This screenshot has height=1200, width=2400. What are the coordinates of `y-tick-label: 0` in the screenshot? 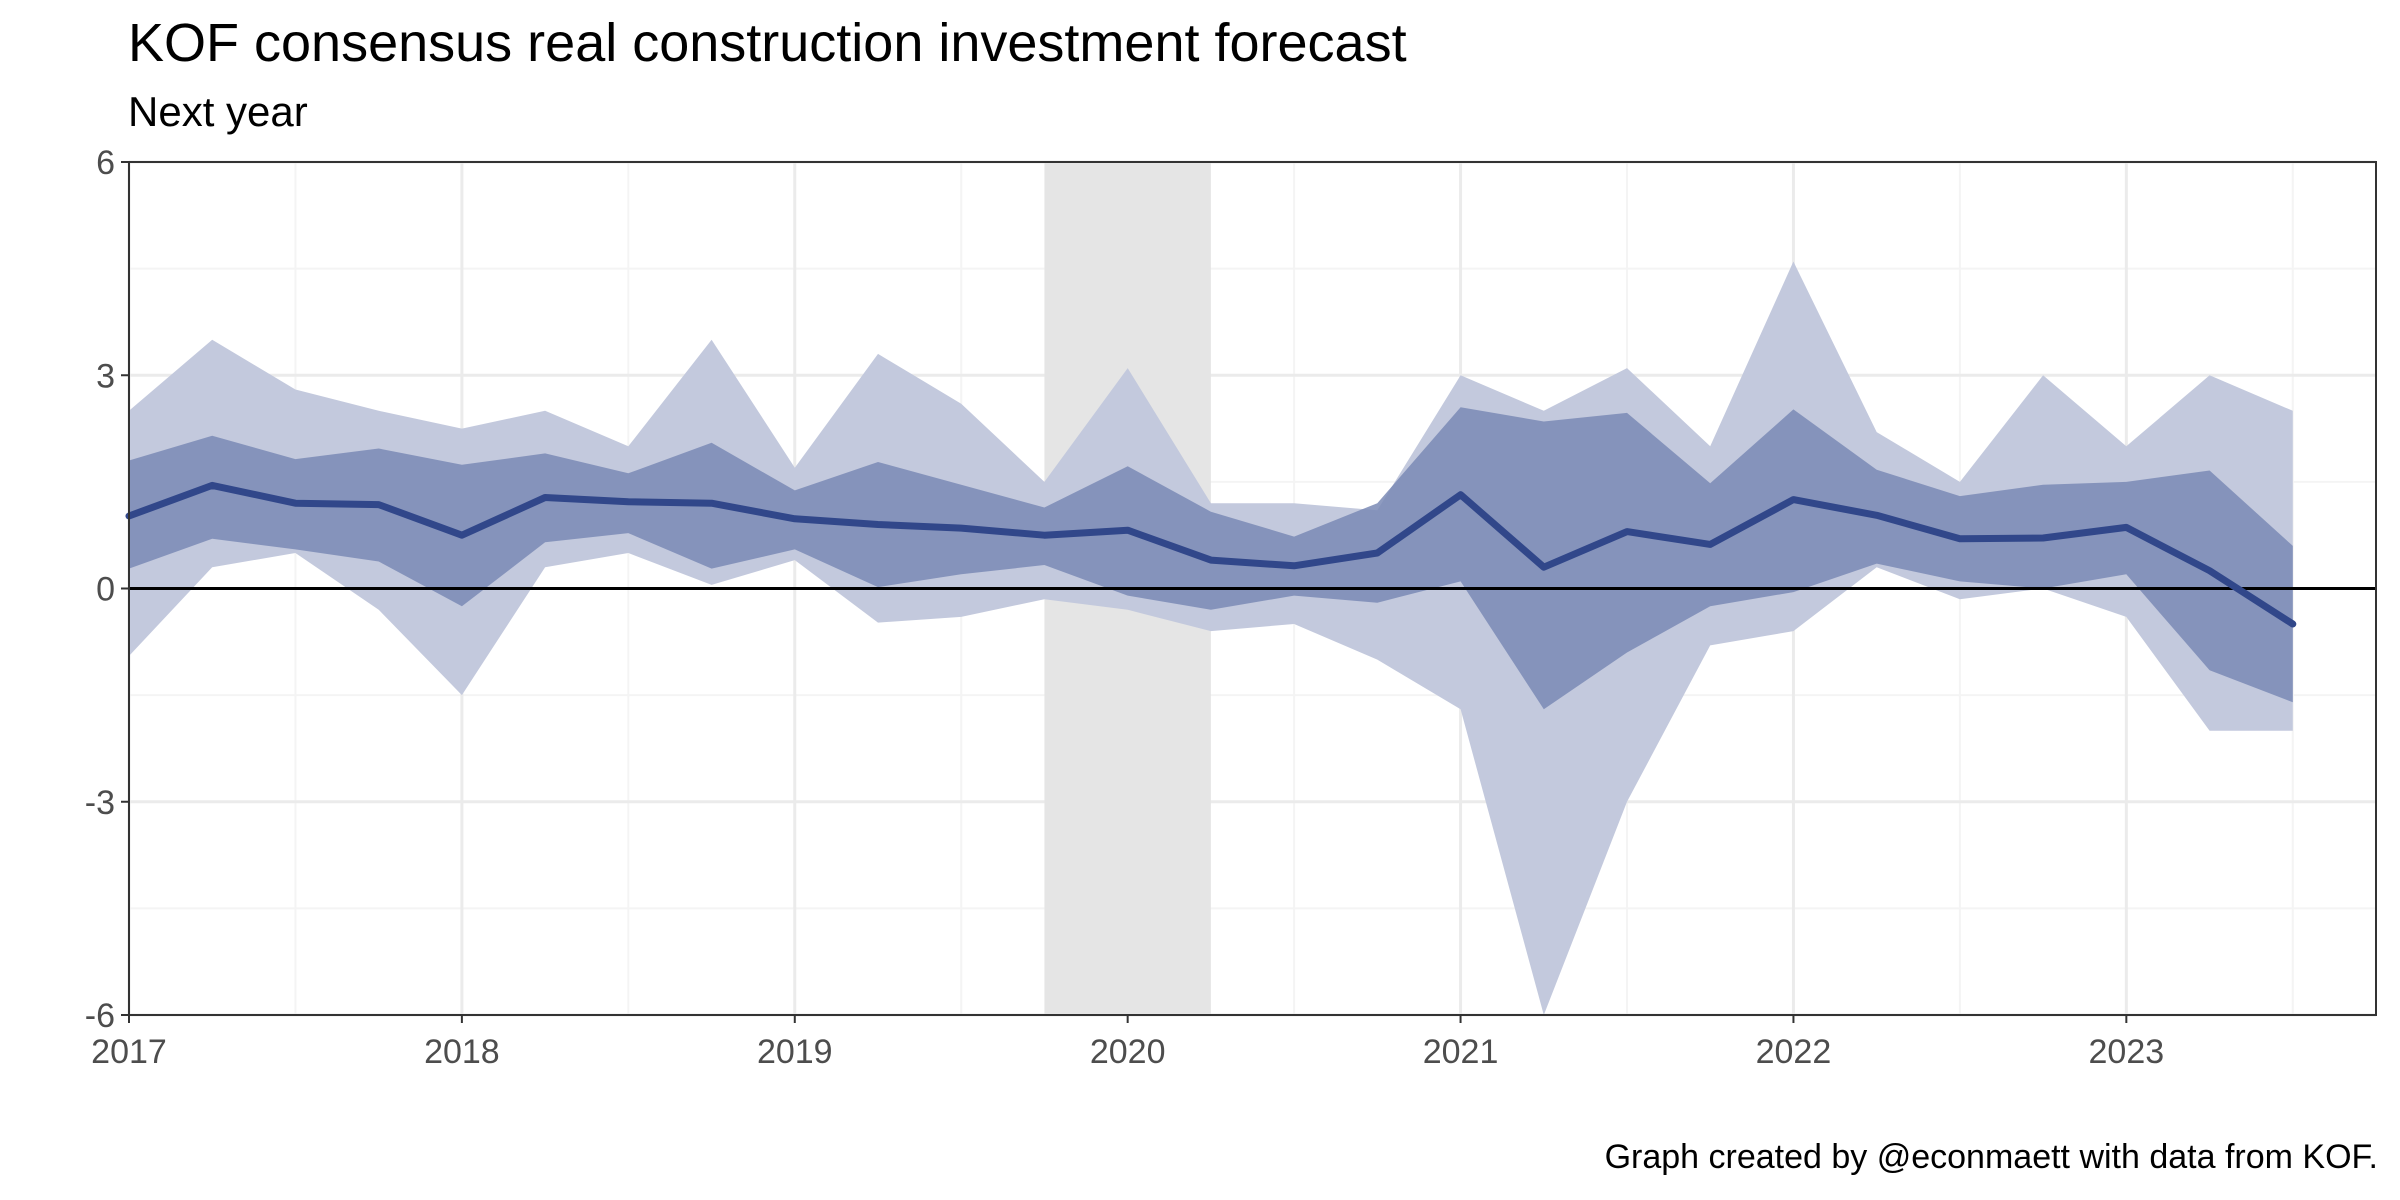 It's located at (105, 590).